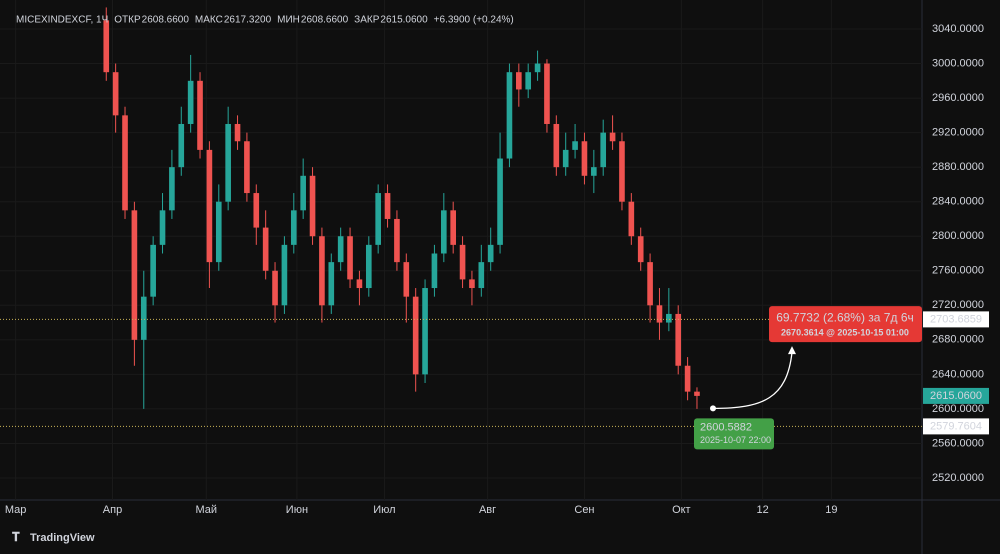  I want to click on x-tick-label: Июн, so click(297, 510).